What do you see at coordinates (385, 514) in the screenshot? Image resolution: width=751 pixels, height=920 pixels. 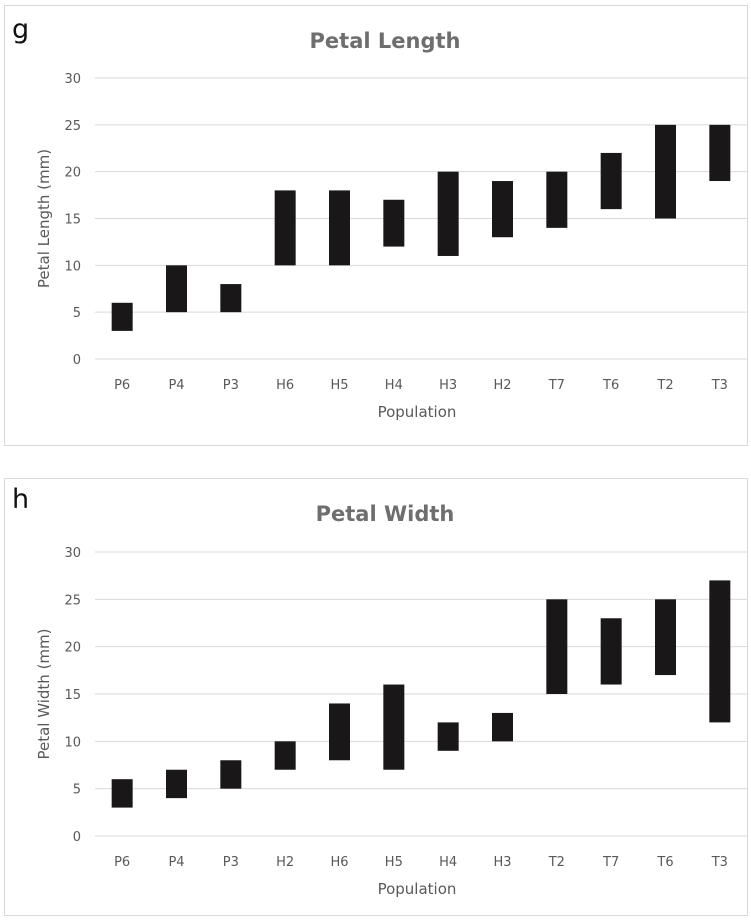 I see `chart-title: Petal Width` at bounding box center [385, 514].